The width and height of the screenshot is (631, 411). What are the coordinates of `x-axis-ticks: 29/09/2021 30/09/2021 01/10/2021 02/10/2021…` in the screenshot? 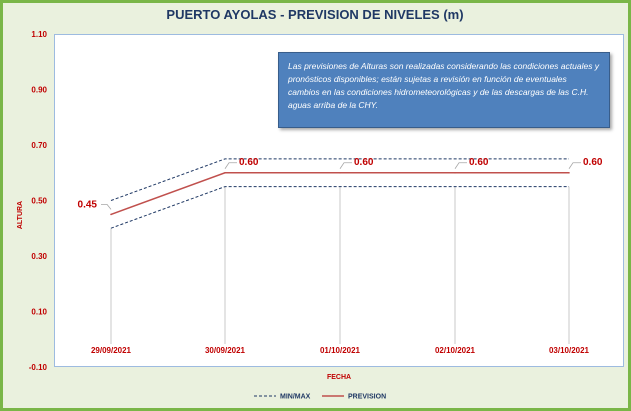 It's located at (340, 350).